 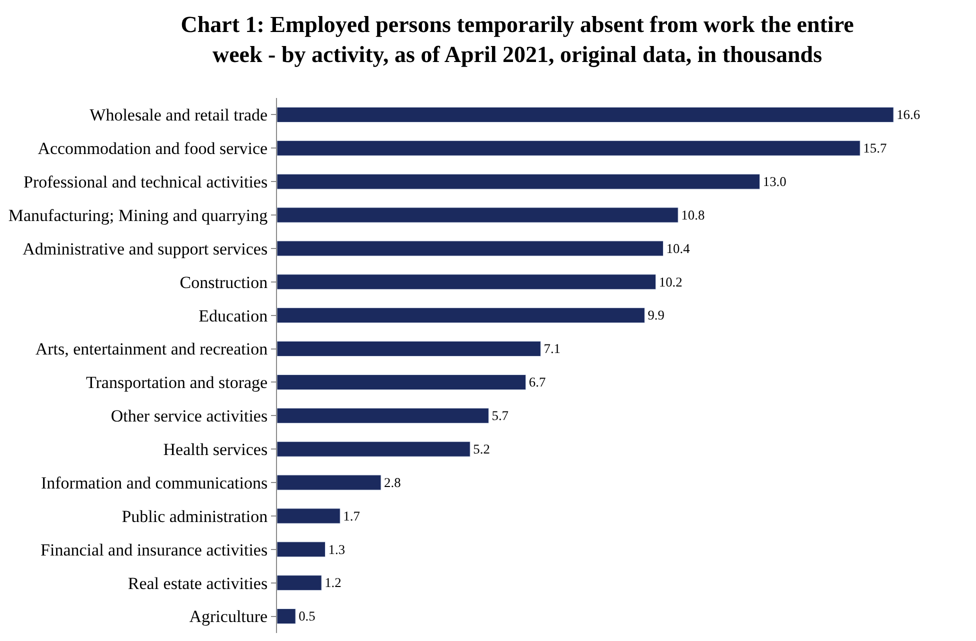 I want to click on y-tick-label: Construction, so click(x=224, y=282).